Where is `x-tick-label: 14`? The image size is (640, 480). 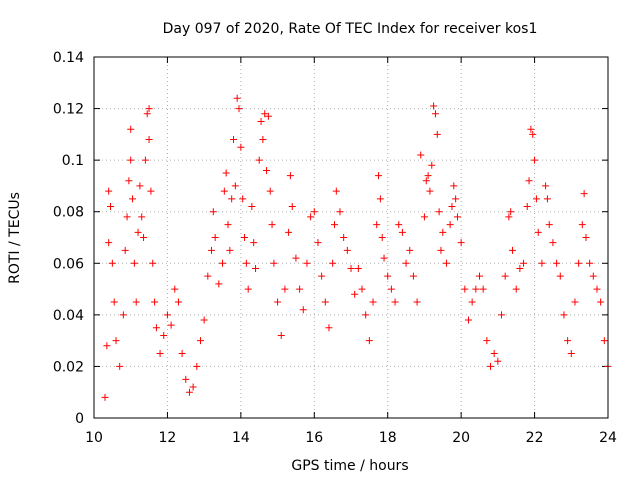
x-tick-label: 14 is located at coordinates (241, 438).